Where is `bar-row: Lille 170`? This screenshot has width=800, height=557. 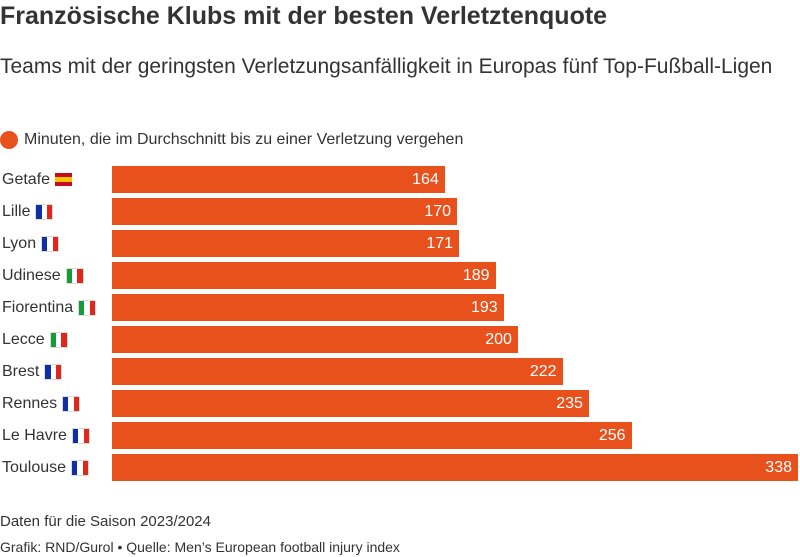
bar-row: Lille 170 is located at coordinates (400, 211).